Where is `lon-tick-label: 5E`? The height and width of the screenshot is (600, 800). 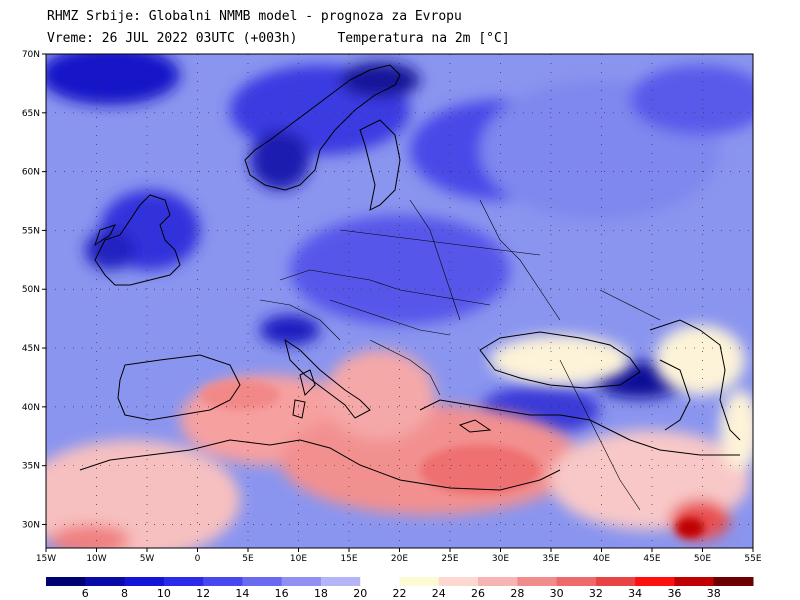
lon-tick-label: 5E is located at coordinates (248, 559).